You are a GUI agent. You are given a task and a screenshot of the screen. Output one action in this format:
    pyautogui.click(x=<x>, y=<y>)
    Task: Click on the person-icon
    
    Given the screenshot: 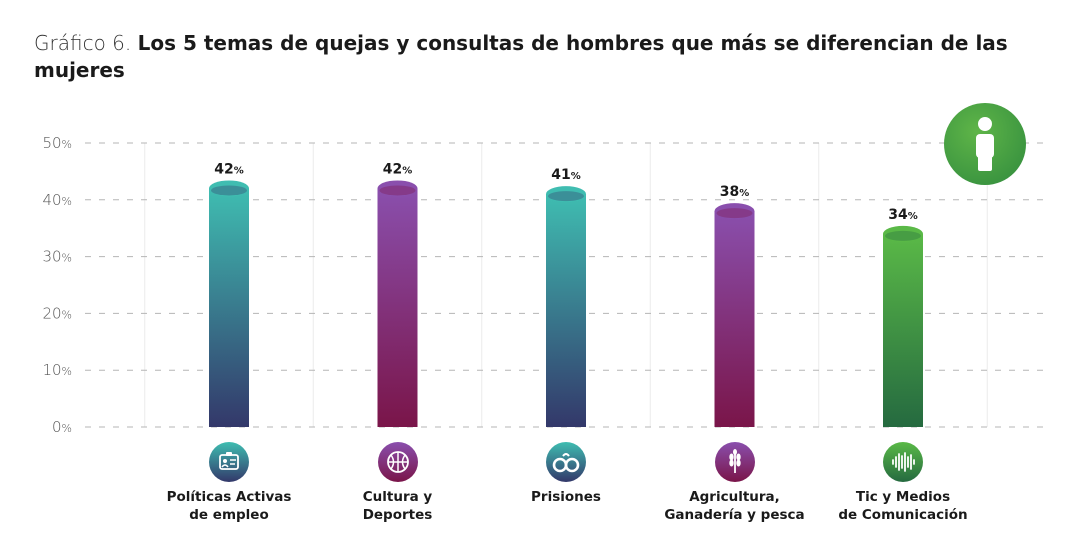 What is the action you would take?
    pyautogui.click(x=985, y=144)
    